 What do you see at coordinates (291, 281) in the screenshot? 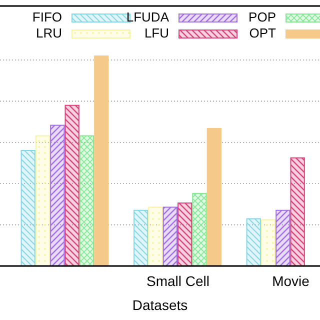
I see `x-tick-label: Movie` at bounding box center [291, 281].